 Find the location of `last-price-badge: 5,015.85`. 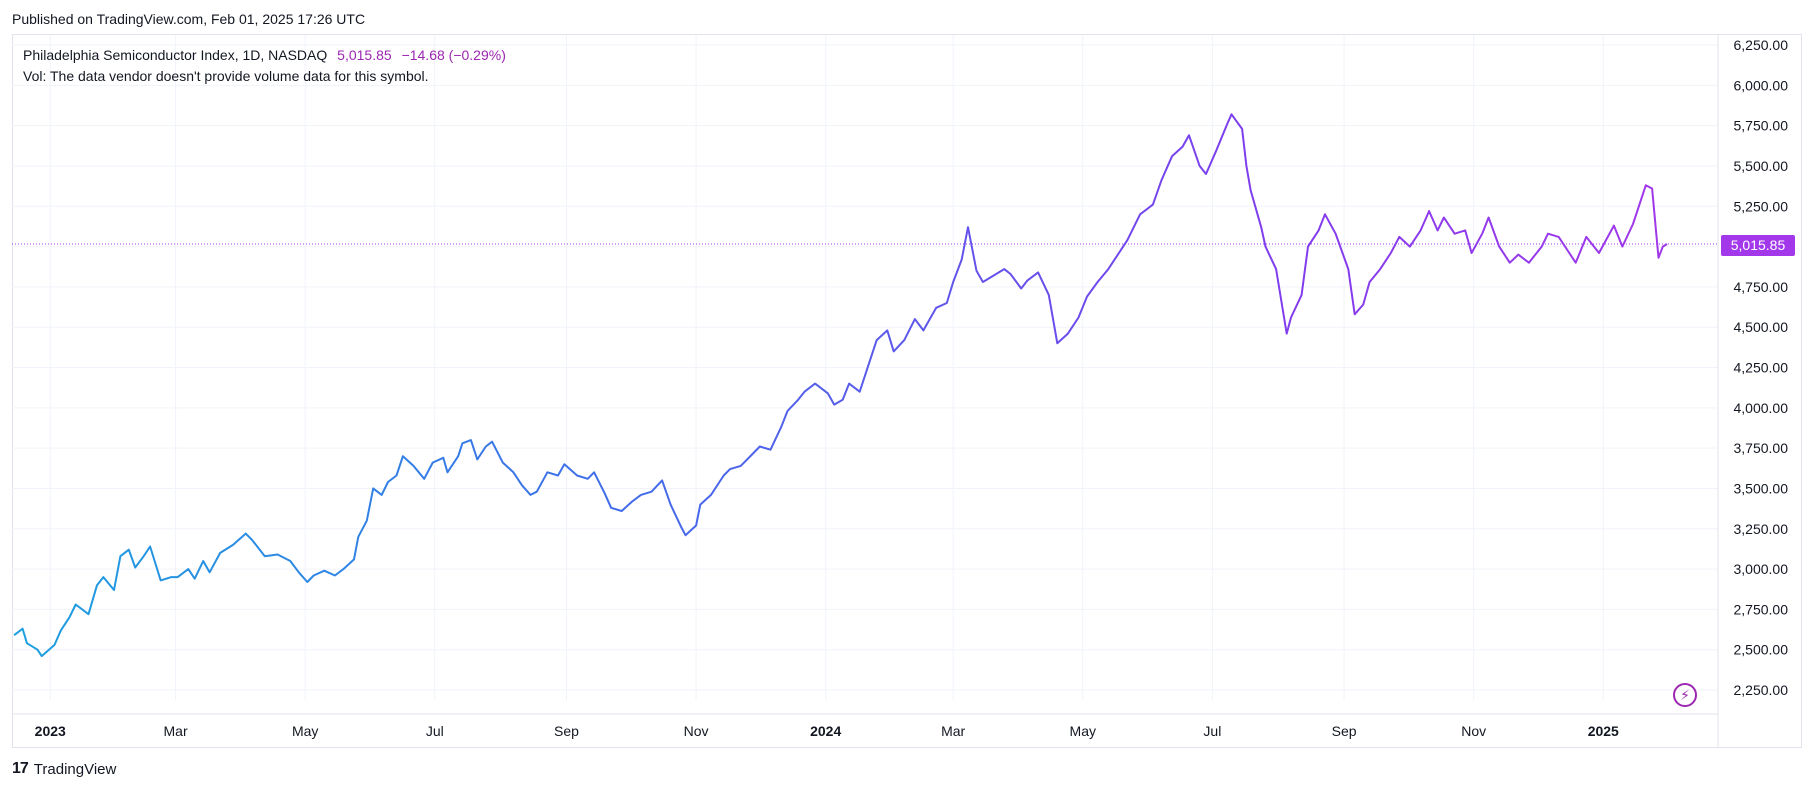

last-price-badge: 5,015.85 is located at coordinates (1758, 245).